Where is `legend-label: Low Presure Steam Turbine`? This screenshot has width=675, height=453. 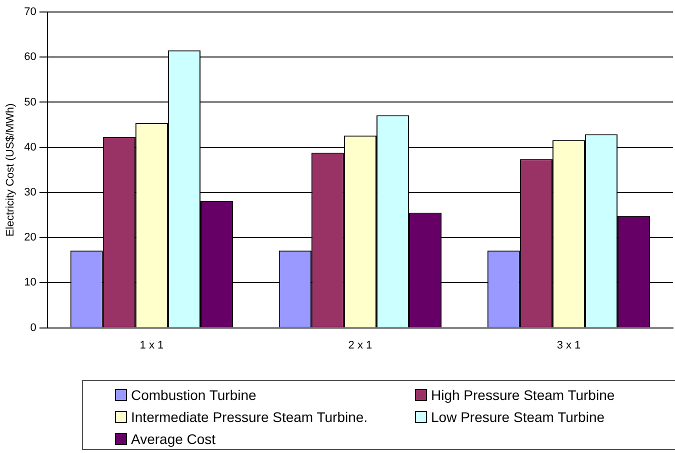 legend-label: Low Presure Steam Turbine is located at coordinates (518, 417).